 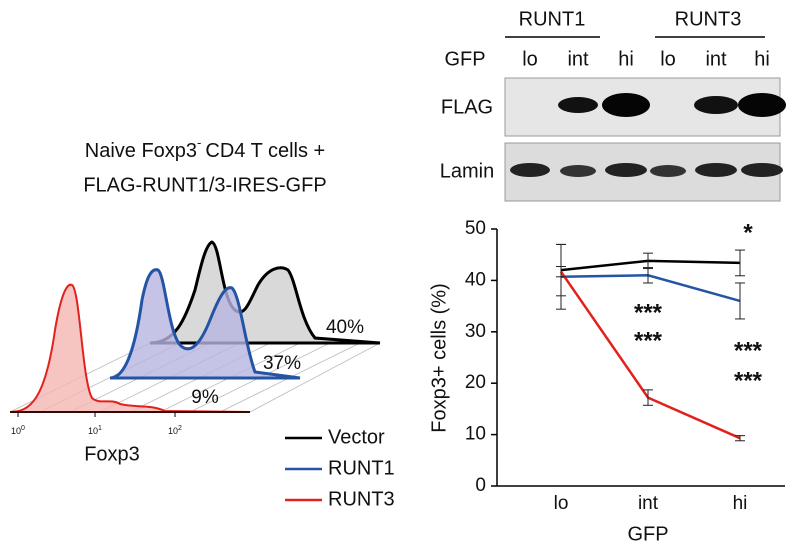 I want to click on flow-title: Naive Foxp3- CD4 T cells +, so click(x=205, y=148).